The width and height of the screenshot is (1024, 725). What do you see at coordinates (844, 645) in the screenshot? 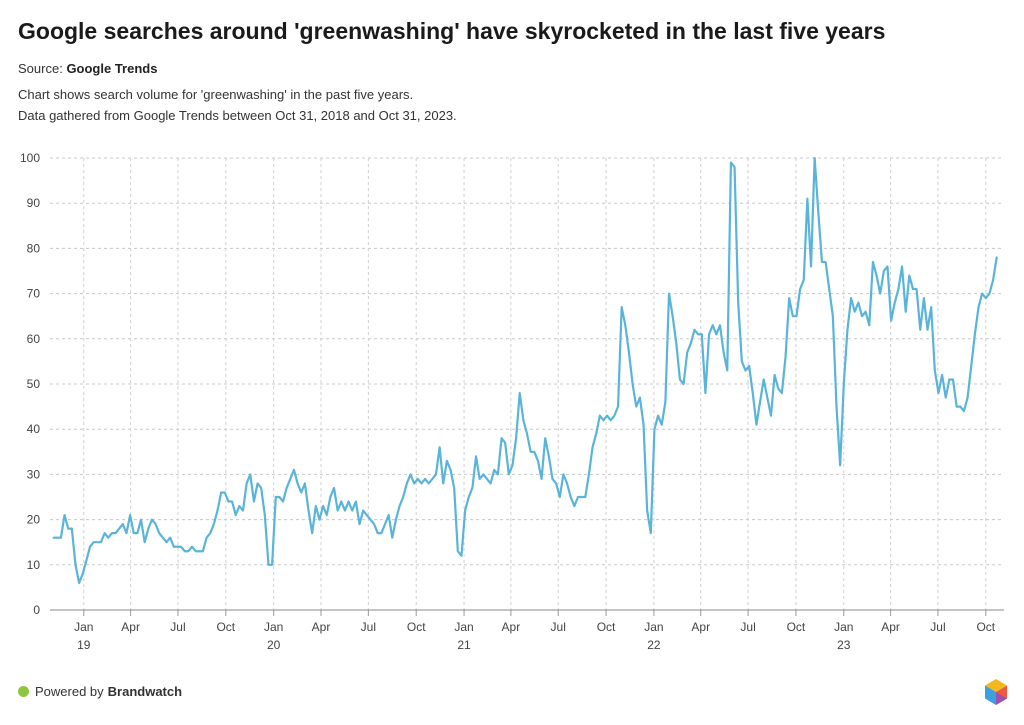
I see `x-tick-year-label: 23` at bounding box center [844, 645].